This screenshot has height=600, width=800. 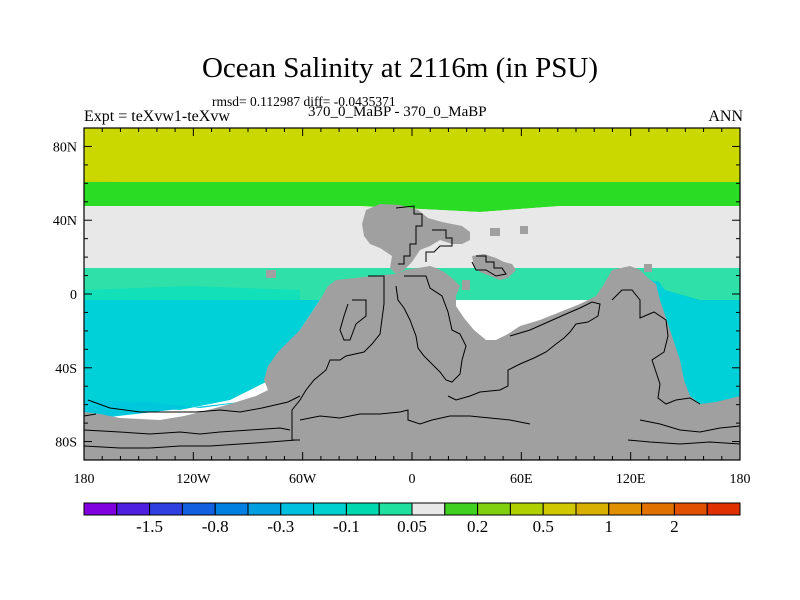 I want to click on x-tick-label: 60W, so click(x=303, y=479).